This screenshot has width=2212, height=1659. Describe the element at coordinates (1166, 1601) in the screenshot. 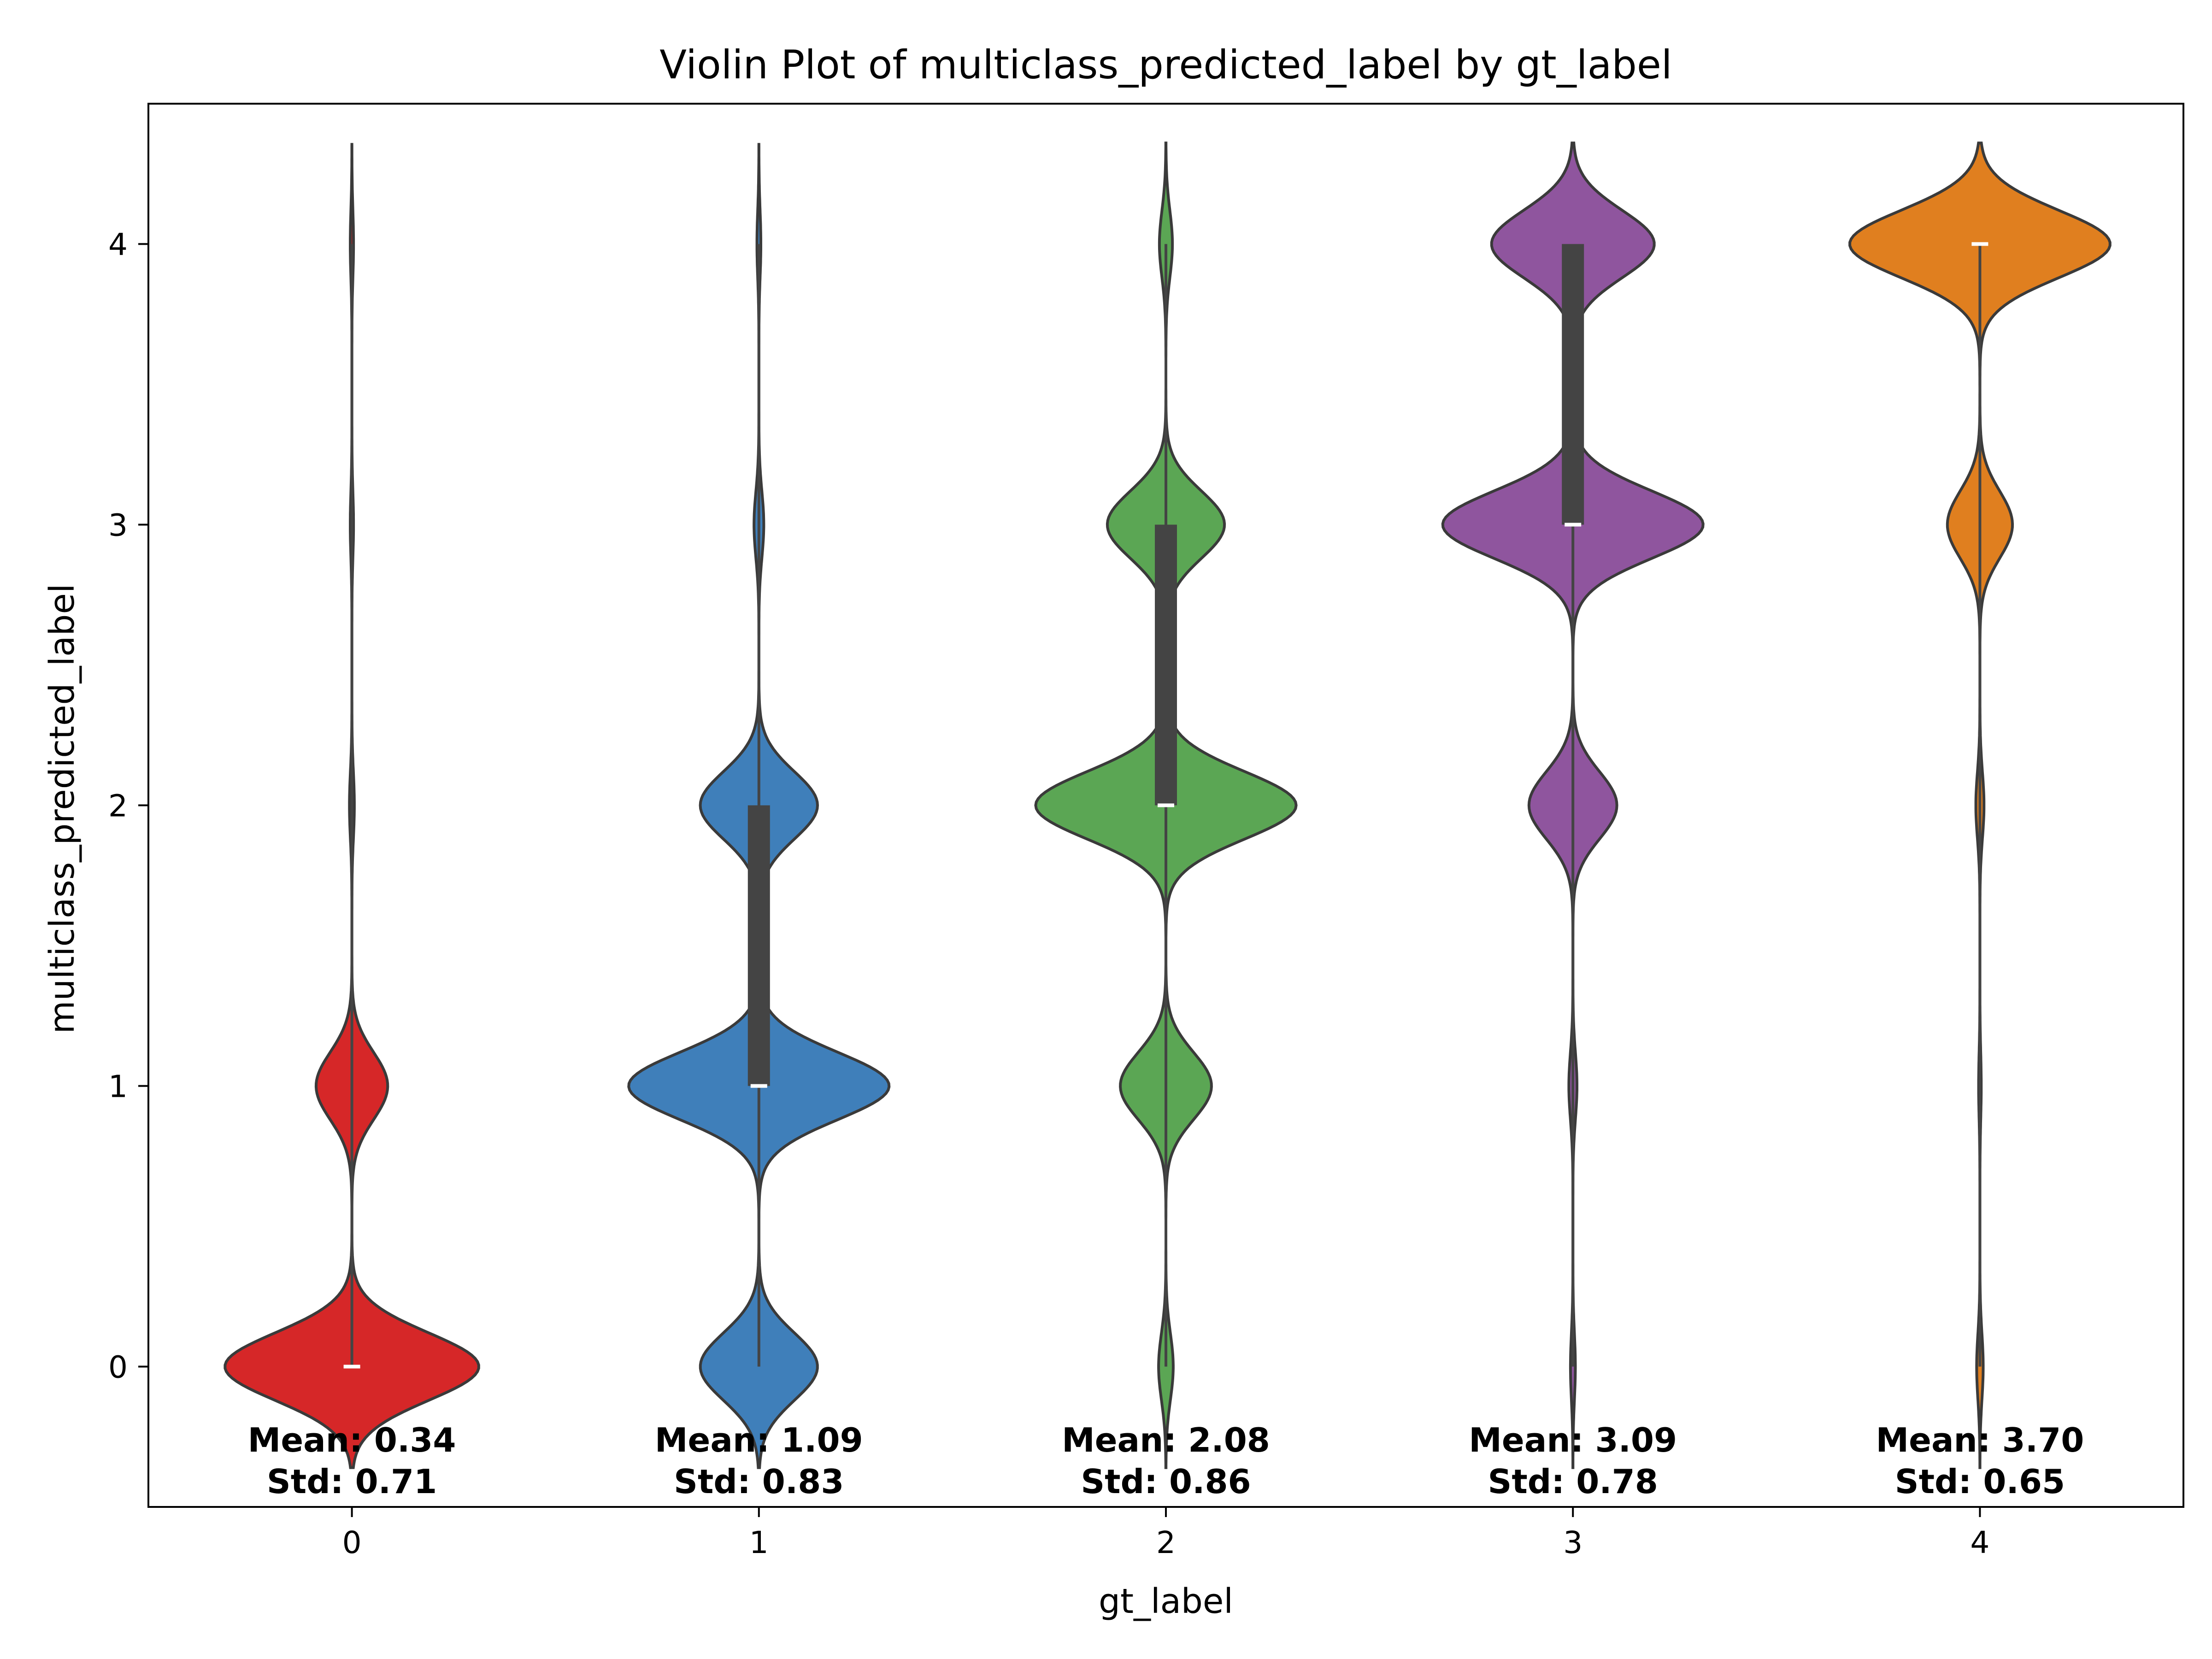

I see `x-axis-label: gt_label` at that location.